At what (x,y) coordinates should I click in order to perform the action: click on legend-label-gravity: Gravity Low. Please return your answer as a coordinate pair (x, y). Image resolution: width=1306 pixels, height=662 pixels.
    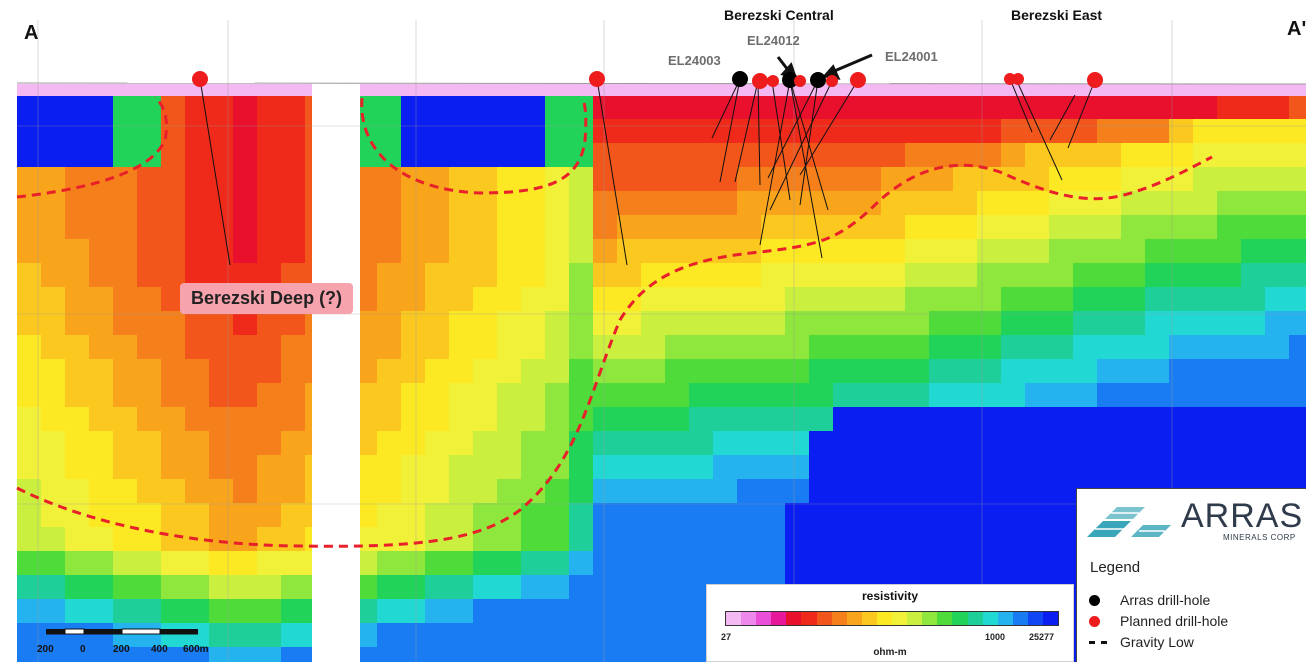
    Looking at the image, I should click on (1157, 642).